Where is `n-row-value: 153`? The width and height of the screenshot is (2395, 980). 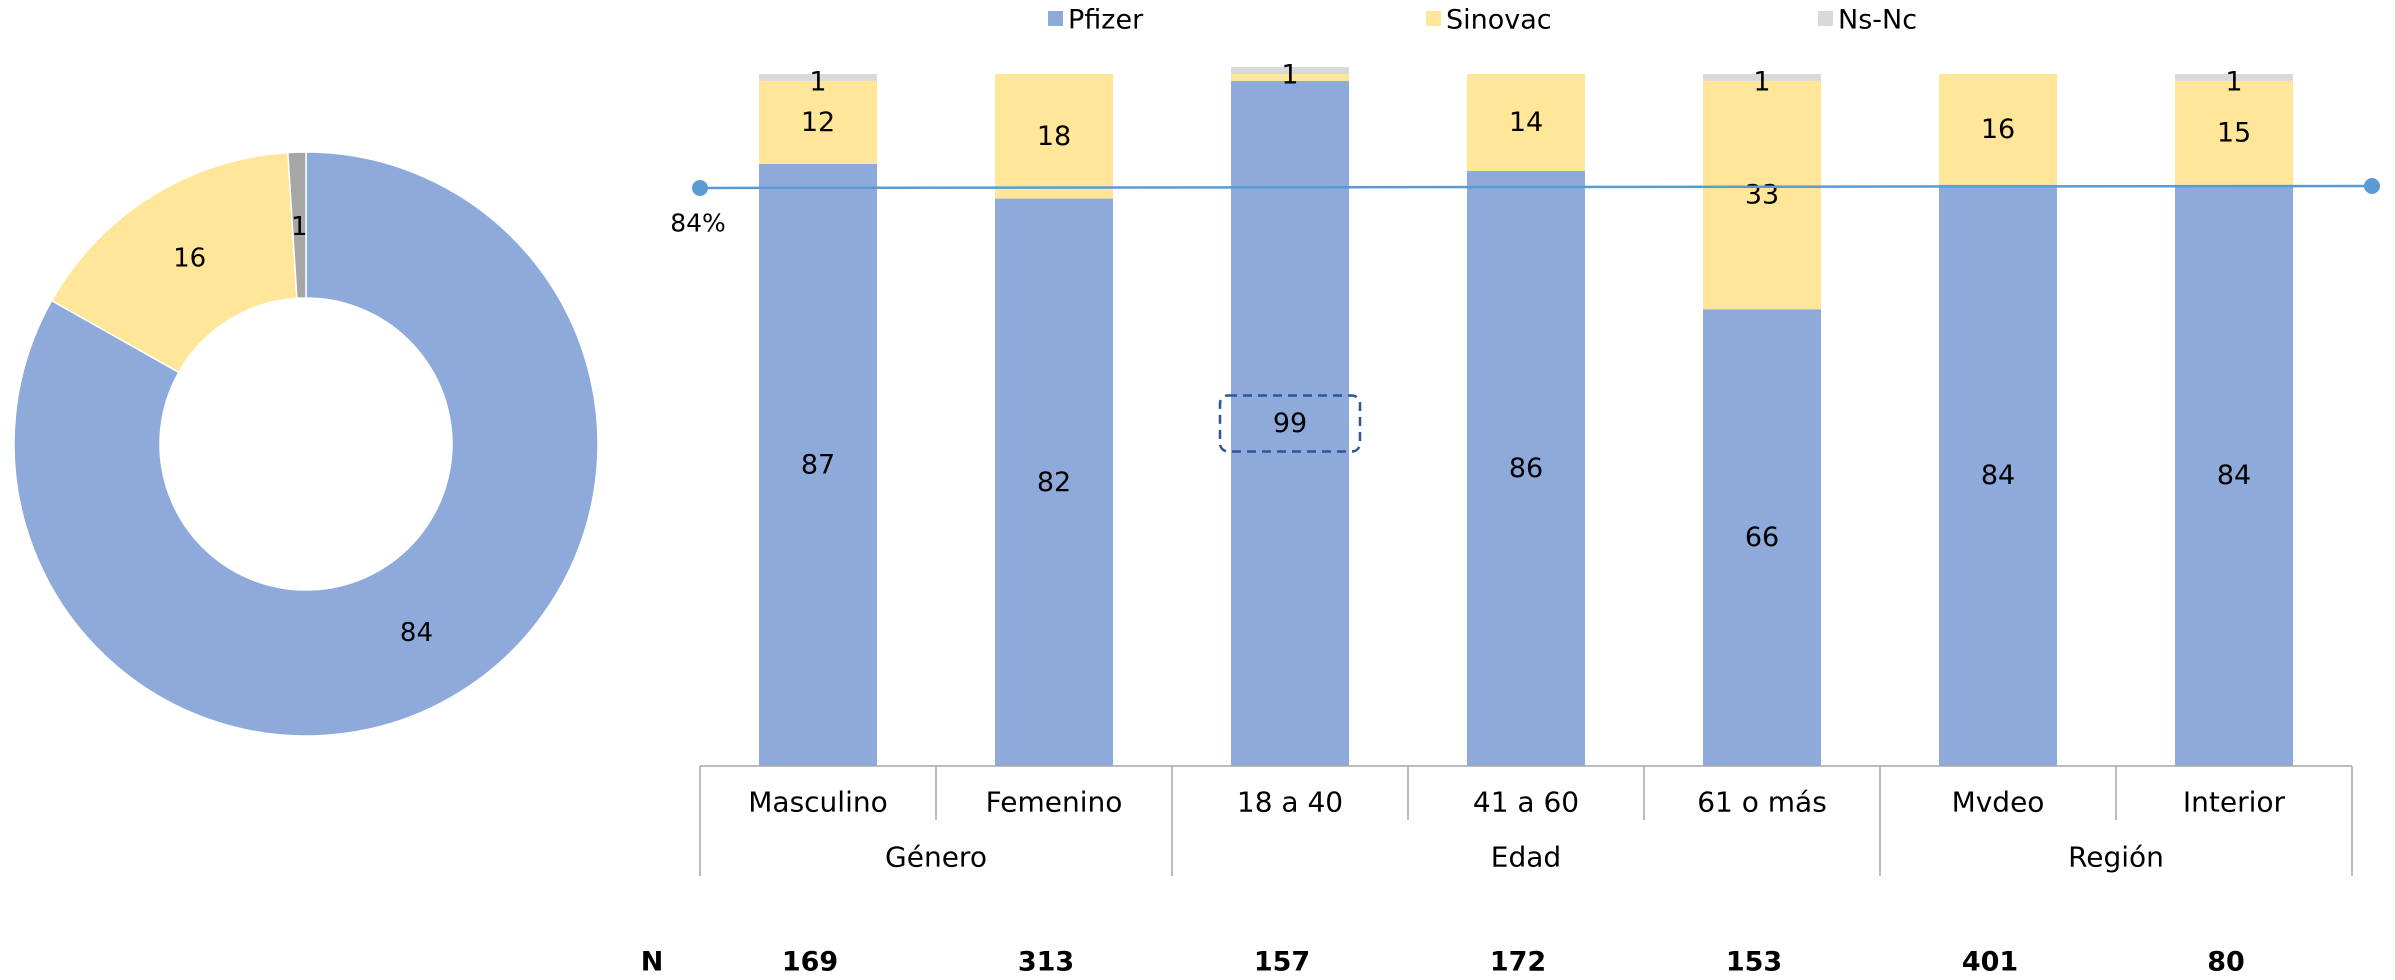 n-row-value: 153 is located at coordinates (1754, 962).